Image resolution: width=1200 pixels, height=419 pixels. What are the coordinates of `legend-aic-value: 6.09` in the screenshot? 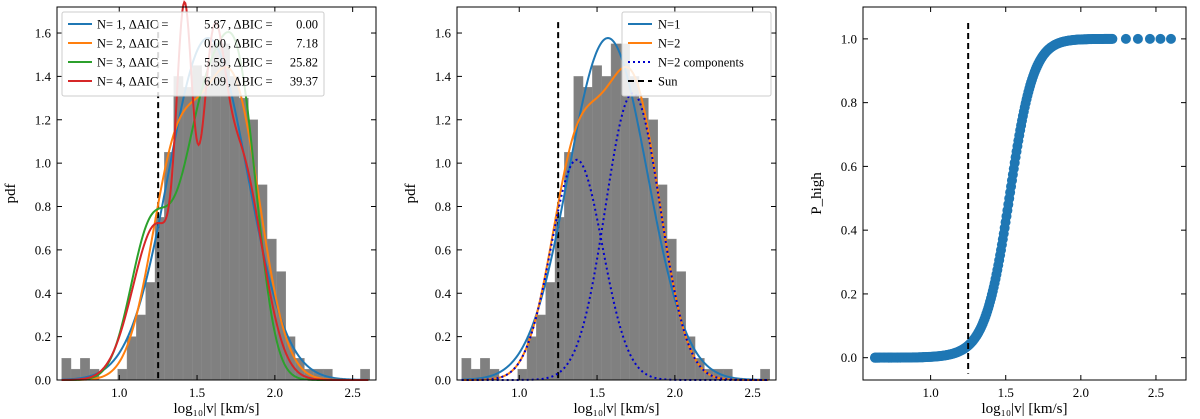 It's located at (215, 82).